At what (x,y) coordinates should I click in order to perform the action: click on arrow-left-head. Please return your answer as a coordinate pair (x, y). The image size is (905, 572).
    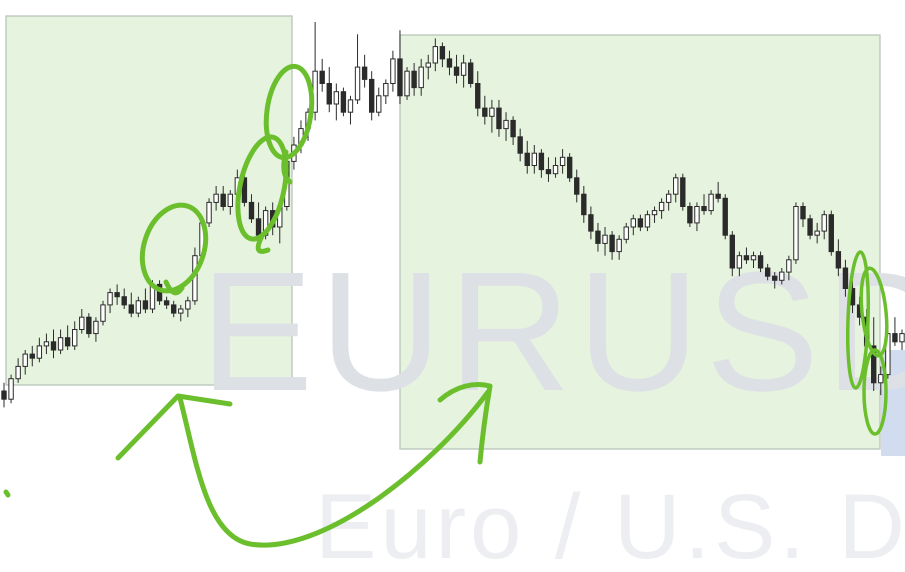
    Looking at the image, I should click on (174, 427).